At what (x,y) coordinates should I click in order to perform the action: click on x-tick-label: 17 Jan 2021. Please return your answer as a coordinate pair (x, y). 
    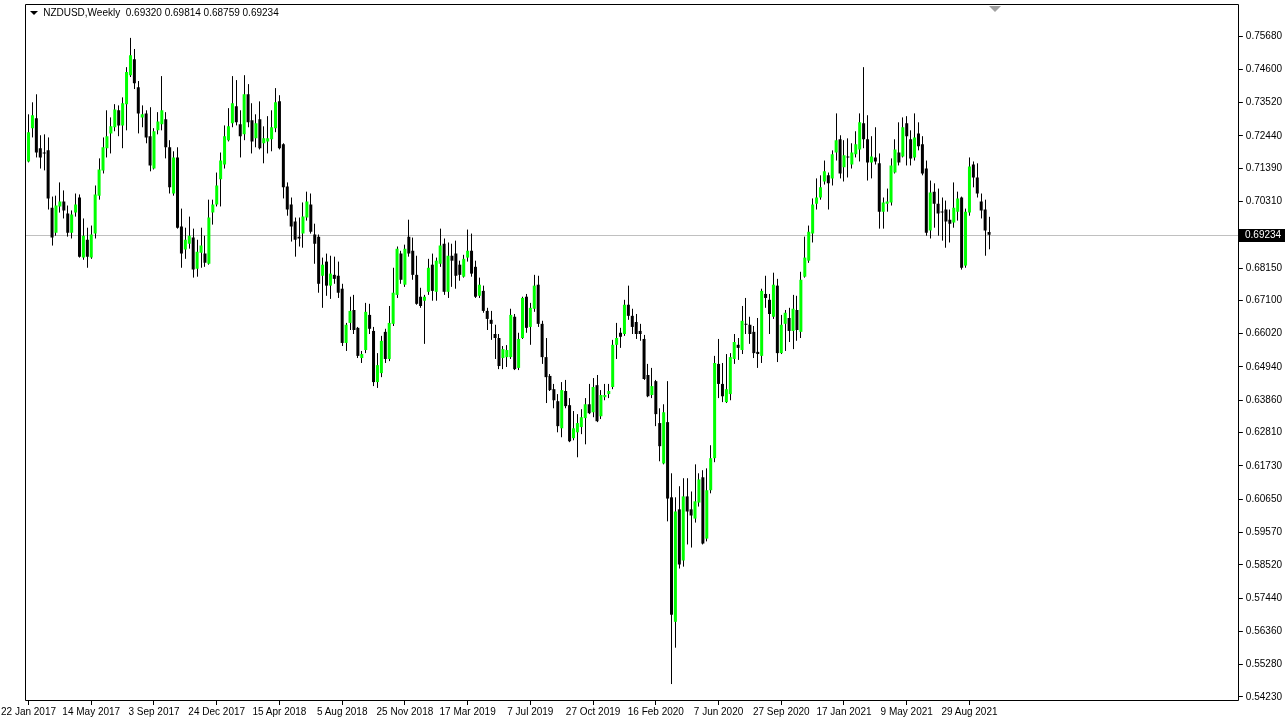
    Looking at the image, I should click on (844, 711).